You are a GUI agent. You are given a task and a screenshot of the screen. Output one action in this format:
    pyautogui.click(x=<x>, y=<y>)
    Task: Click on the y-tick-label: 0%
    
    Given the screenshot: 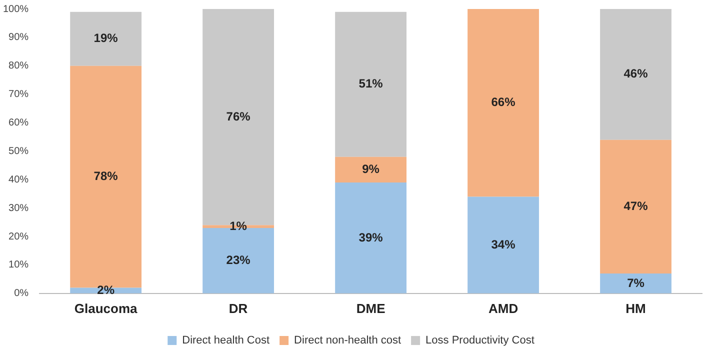 What is the action you would take?
    pyautogui.click(x=21, y=294)
    